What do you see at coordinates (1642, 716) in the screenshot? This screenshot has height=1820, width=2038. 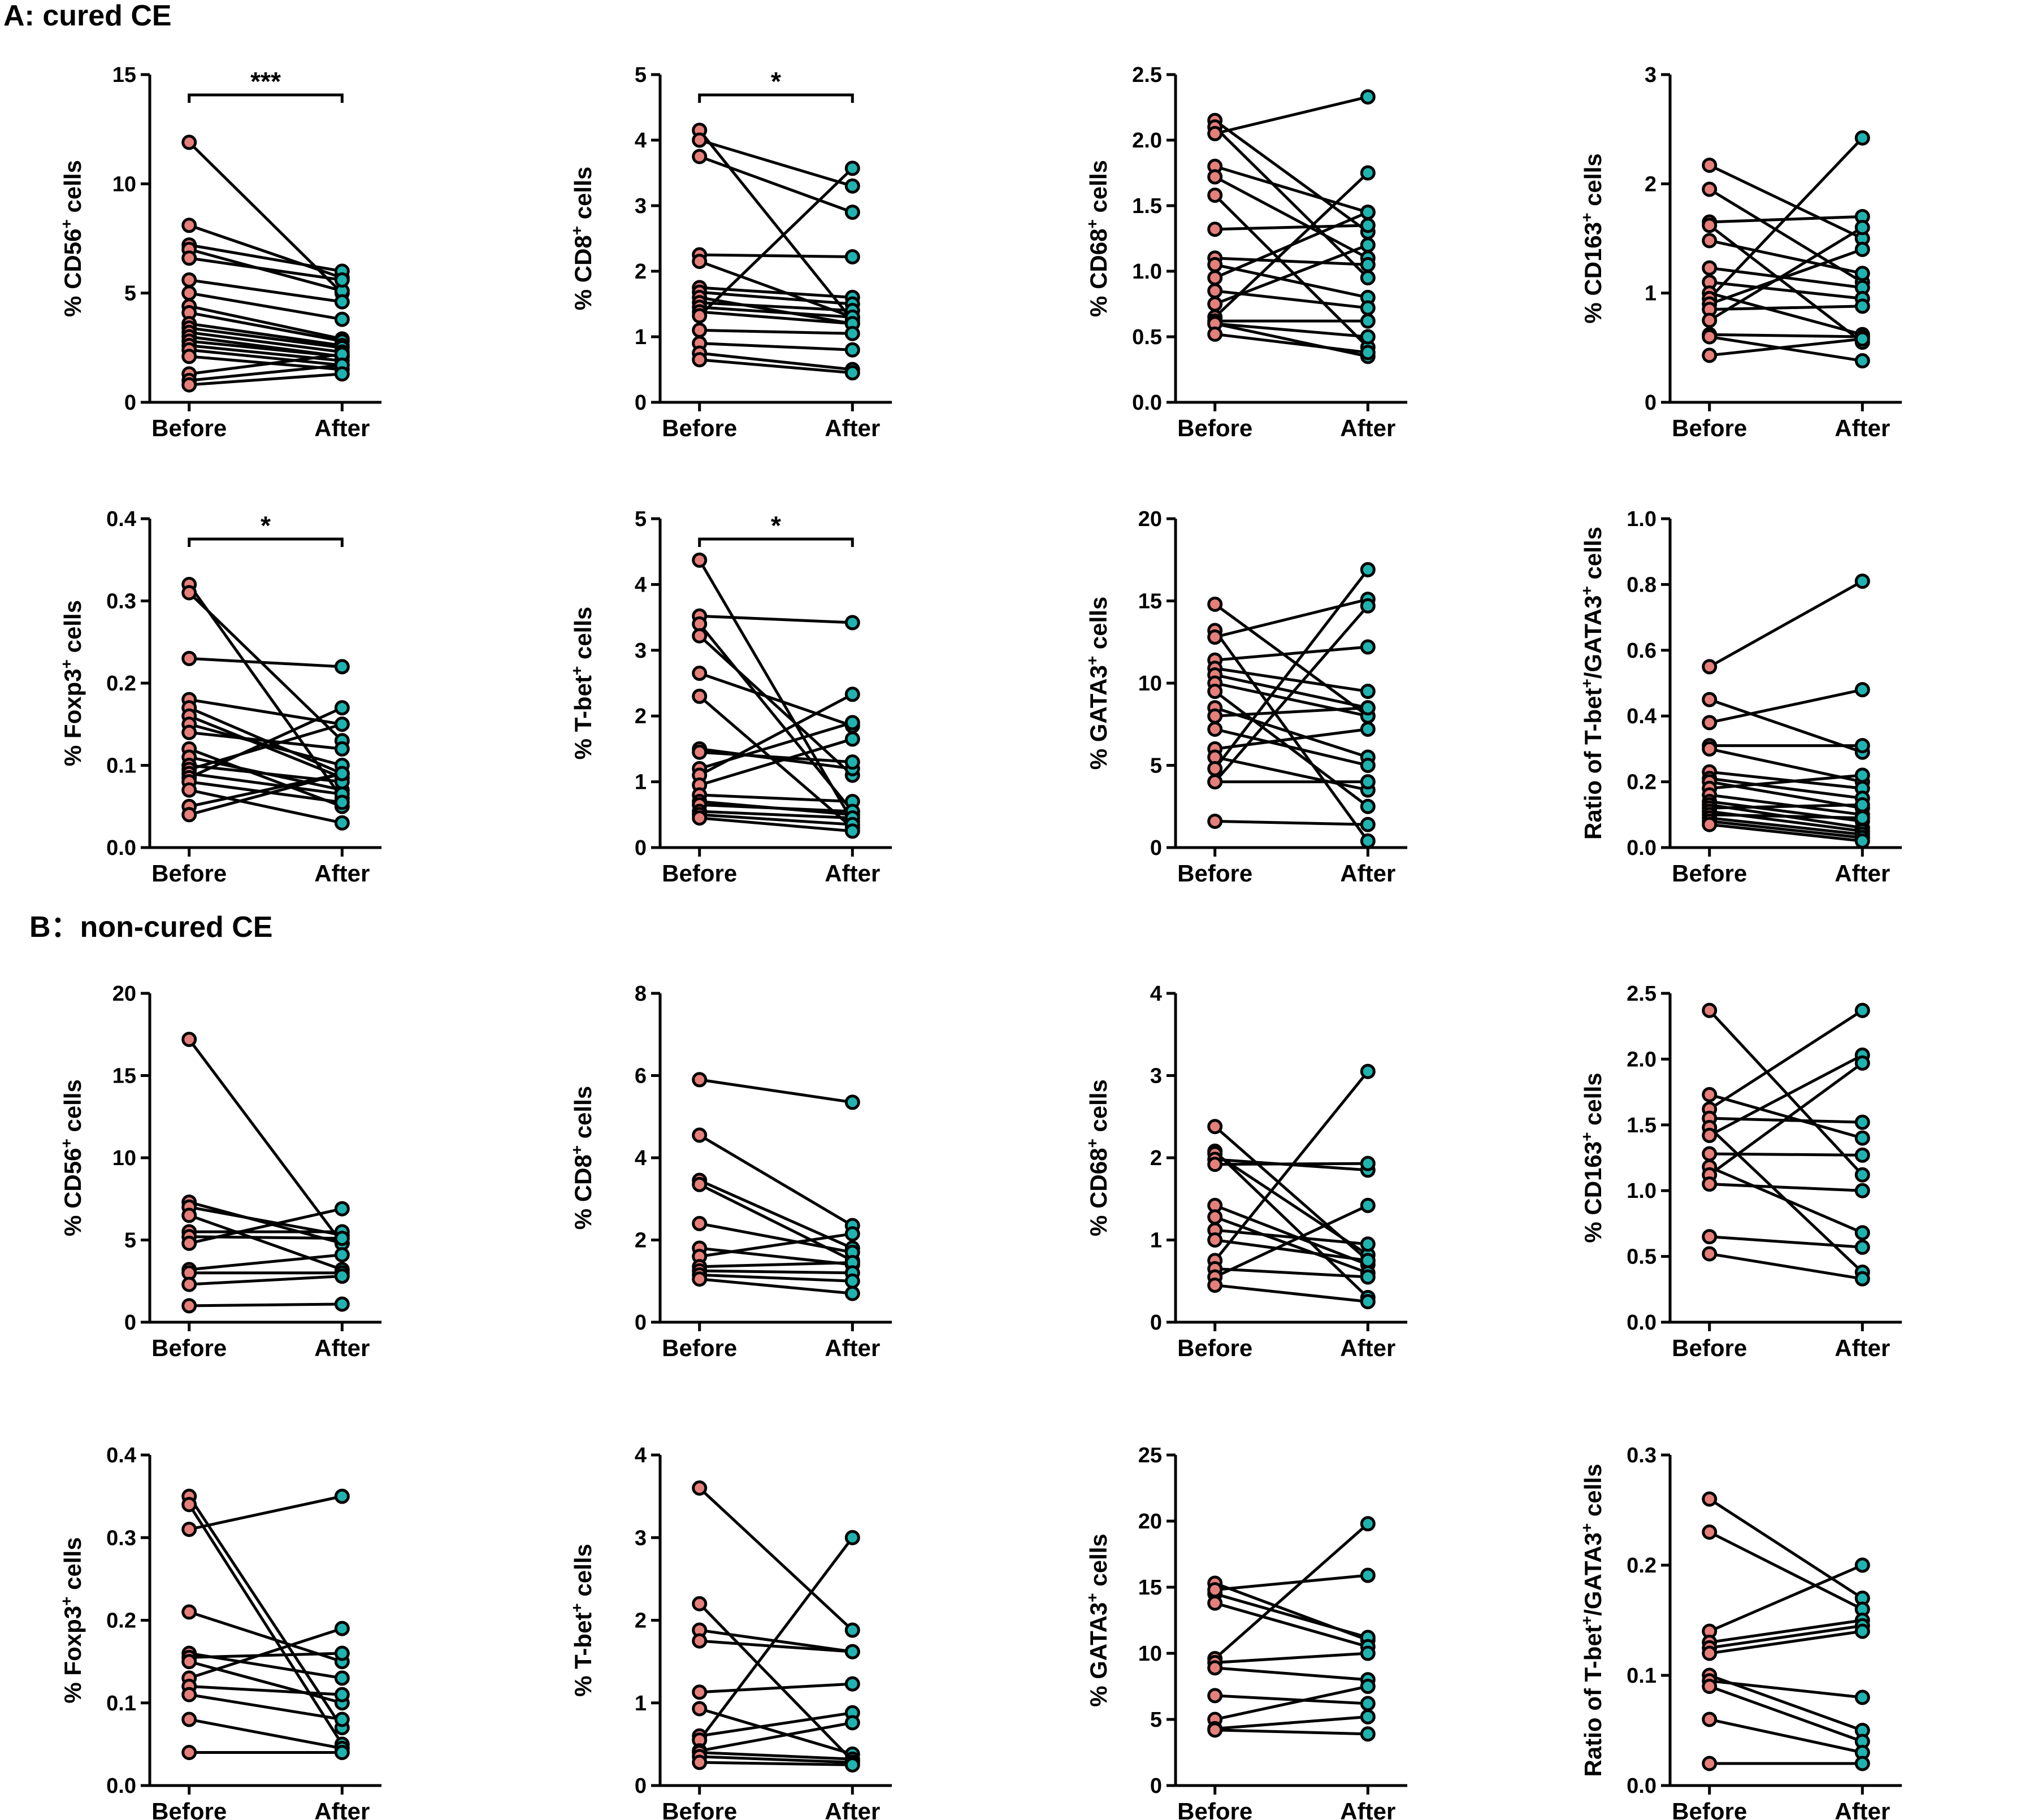 I see `y-tick-label: 0.4` at bounding box center [1642, 716].